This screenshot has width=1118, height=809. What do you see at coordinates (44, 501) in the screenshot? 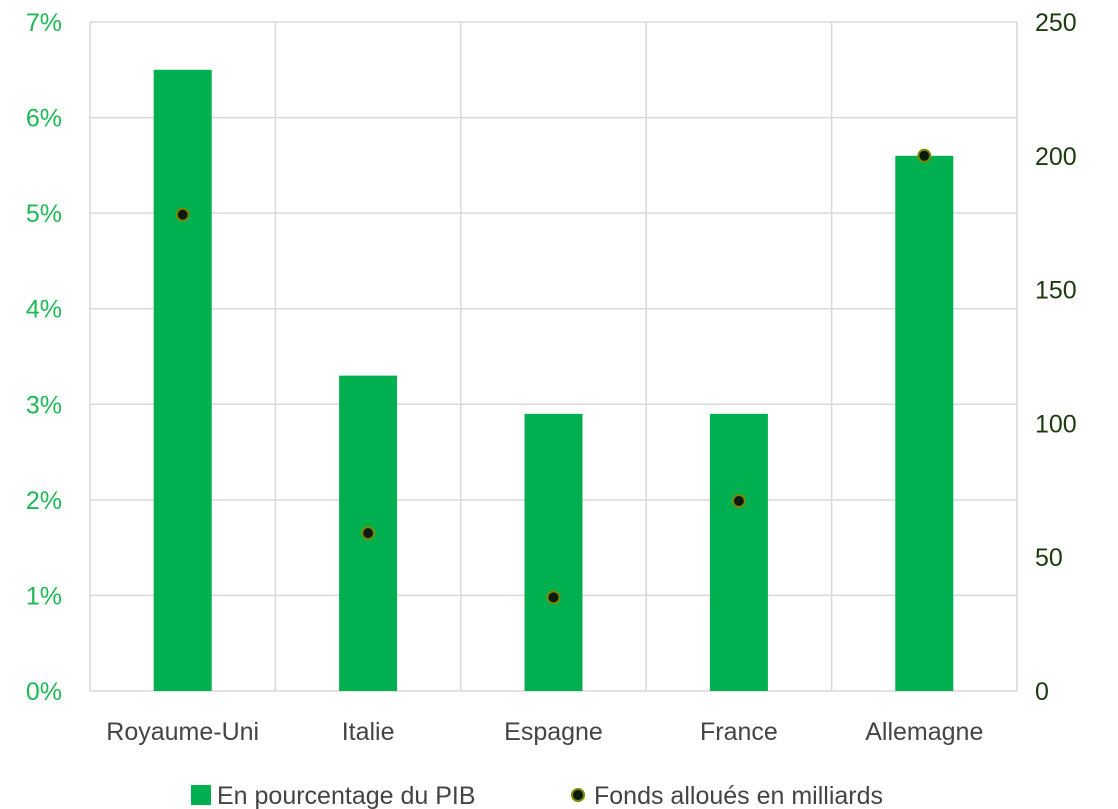
I see `left-tick-label: 2%` at bounding box center [44, 501].